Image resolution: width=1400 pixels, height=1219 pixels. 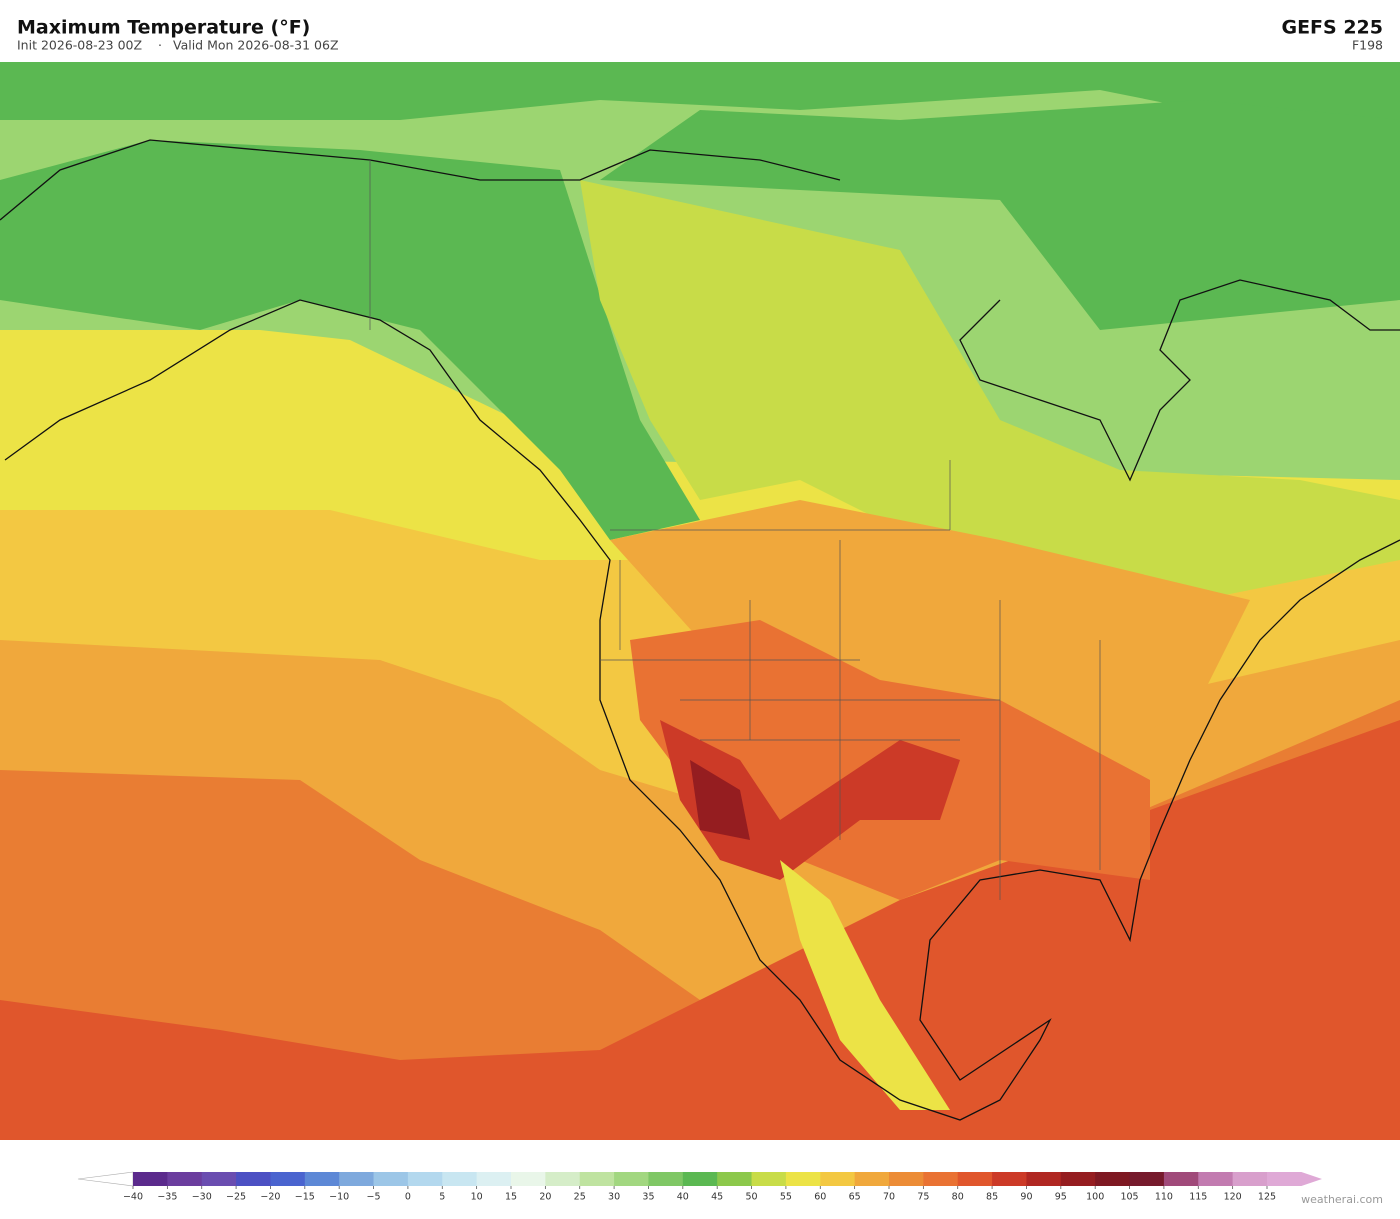 I want to click on colorbar-tick-label: 105, so click(x=1129, y=1197).